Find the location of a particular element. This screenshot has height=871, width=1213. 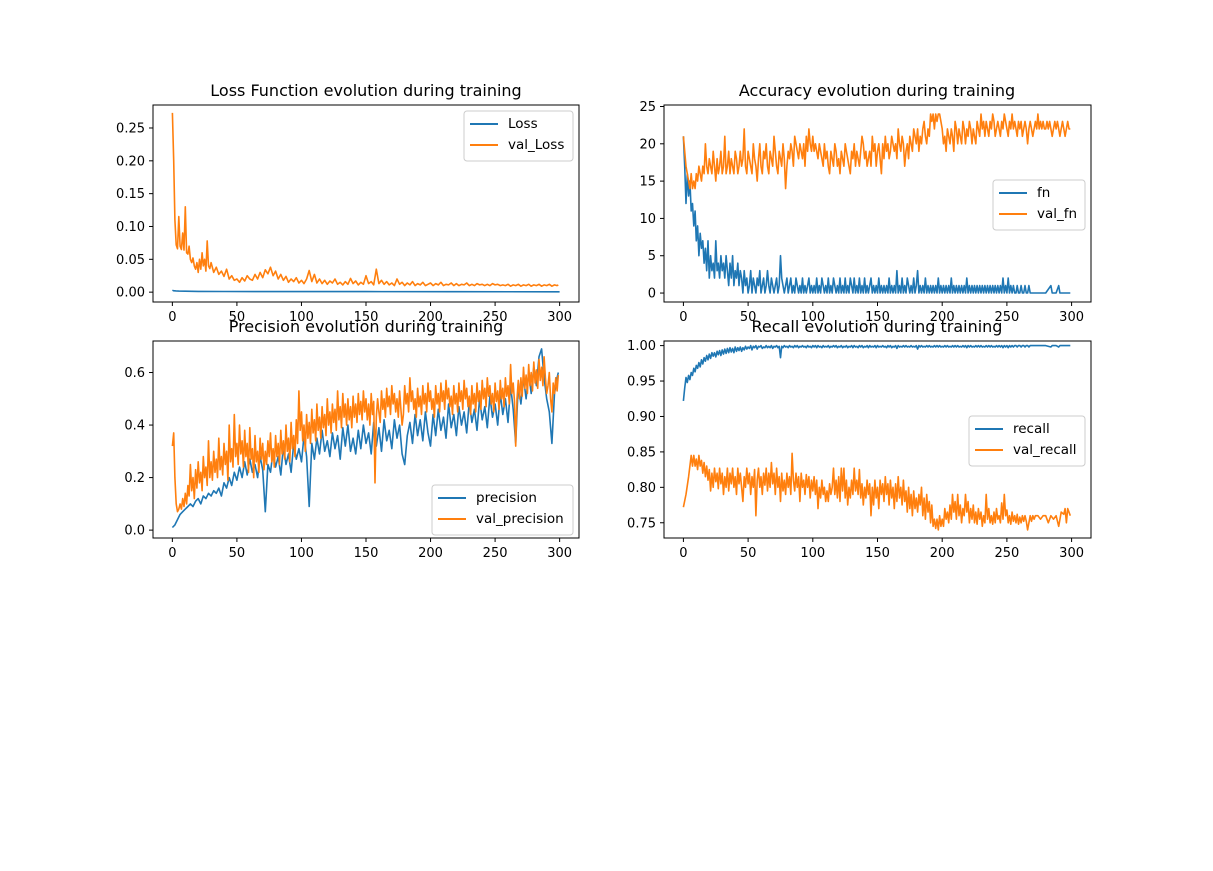

precision-xtick-label: 50 is located at coordinates (237, 553).